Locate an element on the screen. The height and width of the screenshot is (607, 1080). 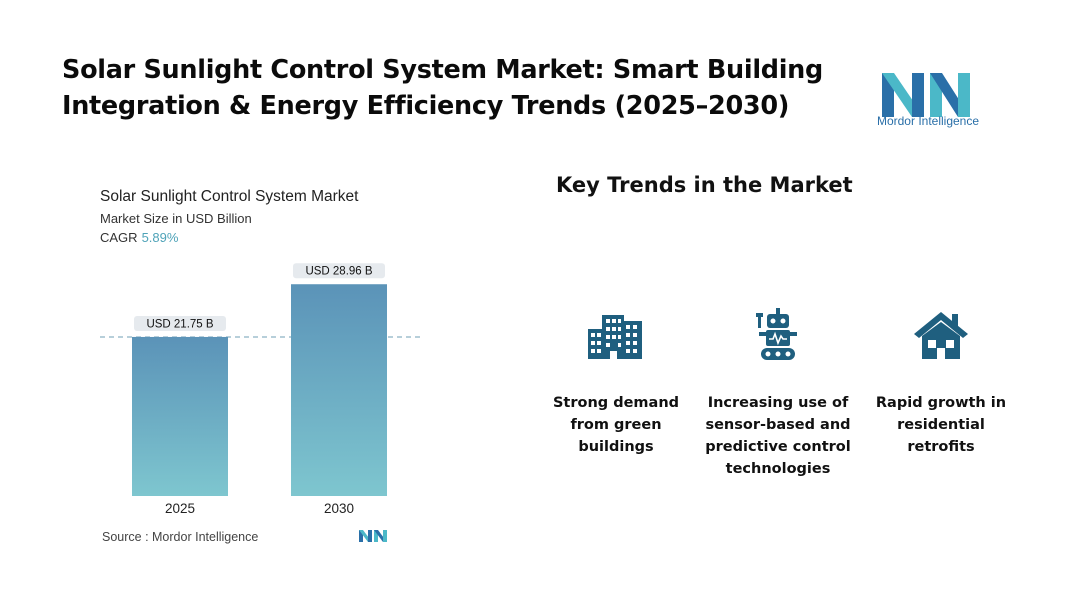
chart-subtitle: Market Size in USD Billion is located at coordinates (176, 218).